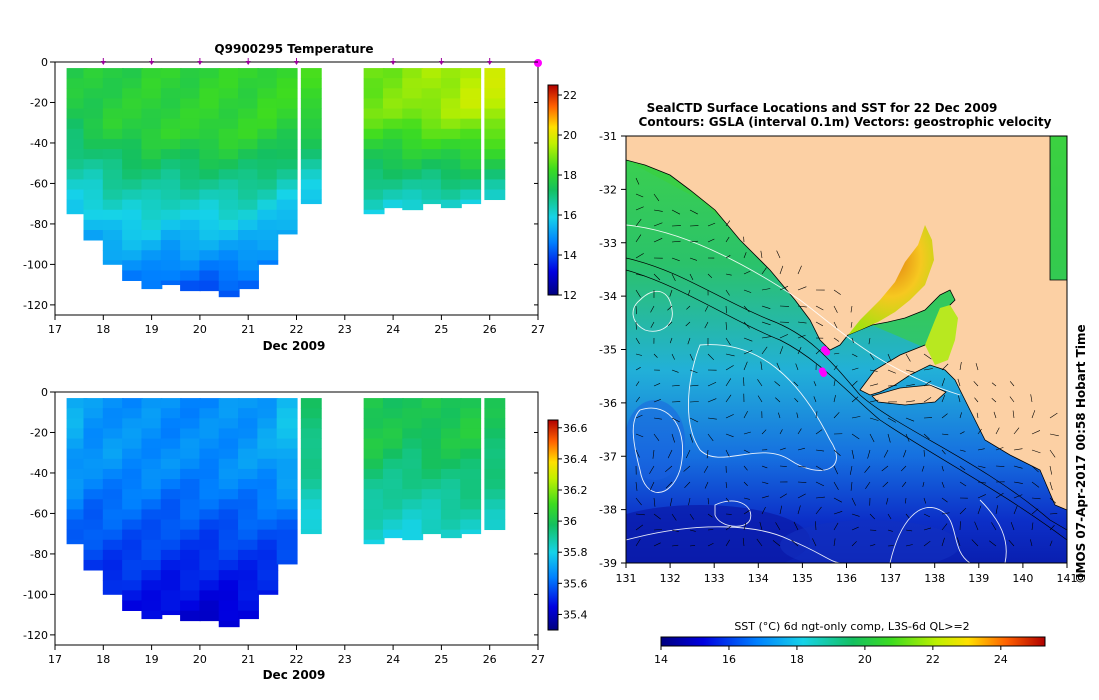 This screenshot has width=1099, height=700. What do you see at coordinates (608, 350) in the screenshot?
I see `y-tick-label: -35` at bounding box center [608, 350].